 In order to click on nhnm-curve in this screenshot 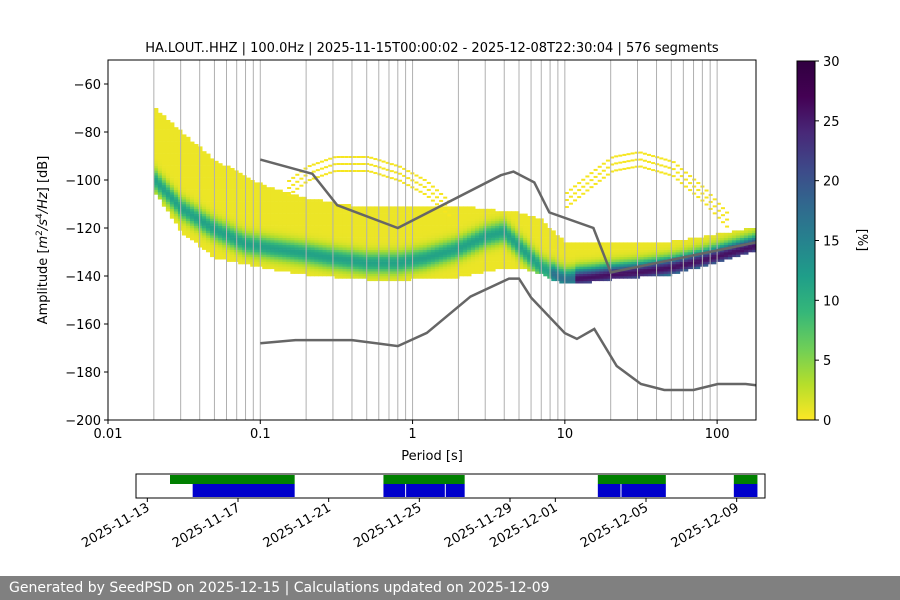, I will do `click(508, 216)`.